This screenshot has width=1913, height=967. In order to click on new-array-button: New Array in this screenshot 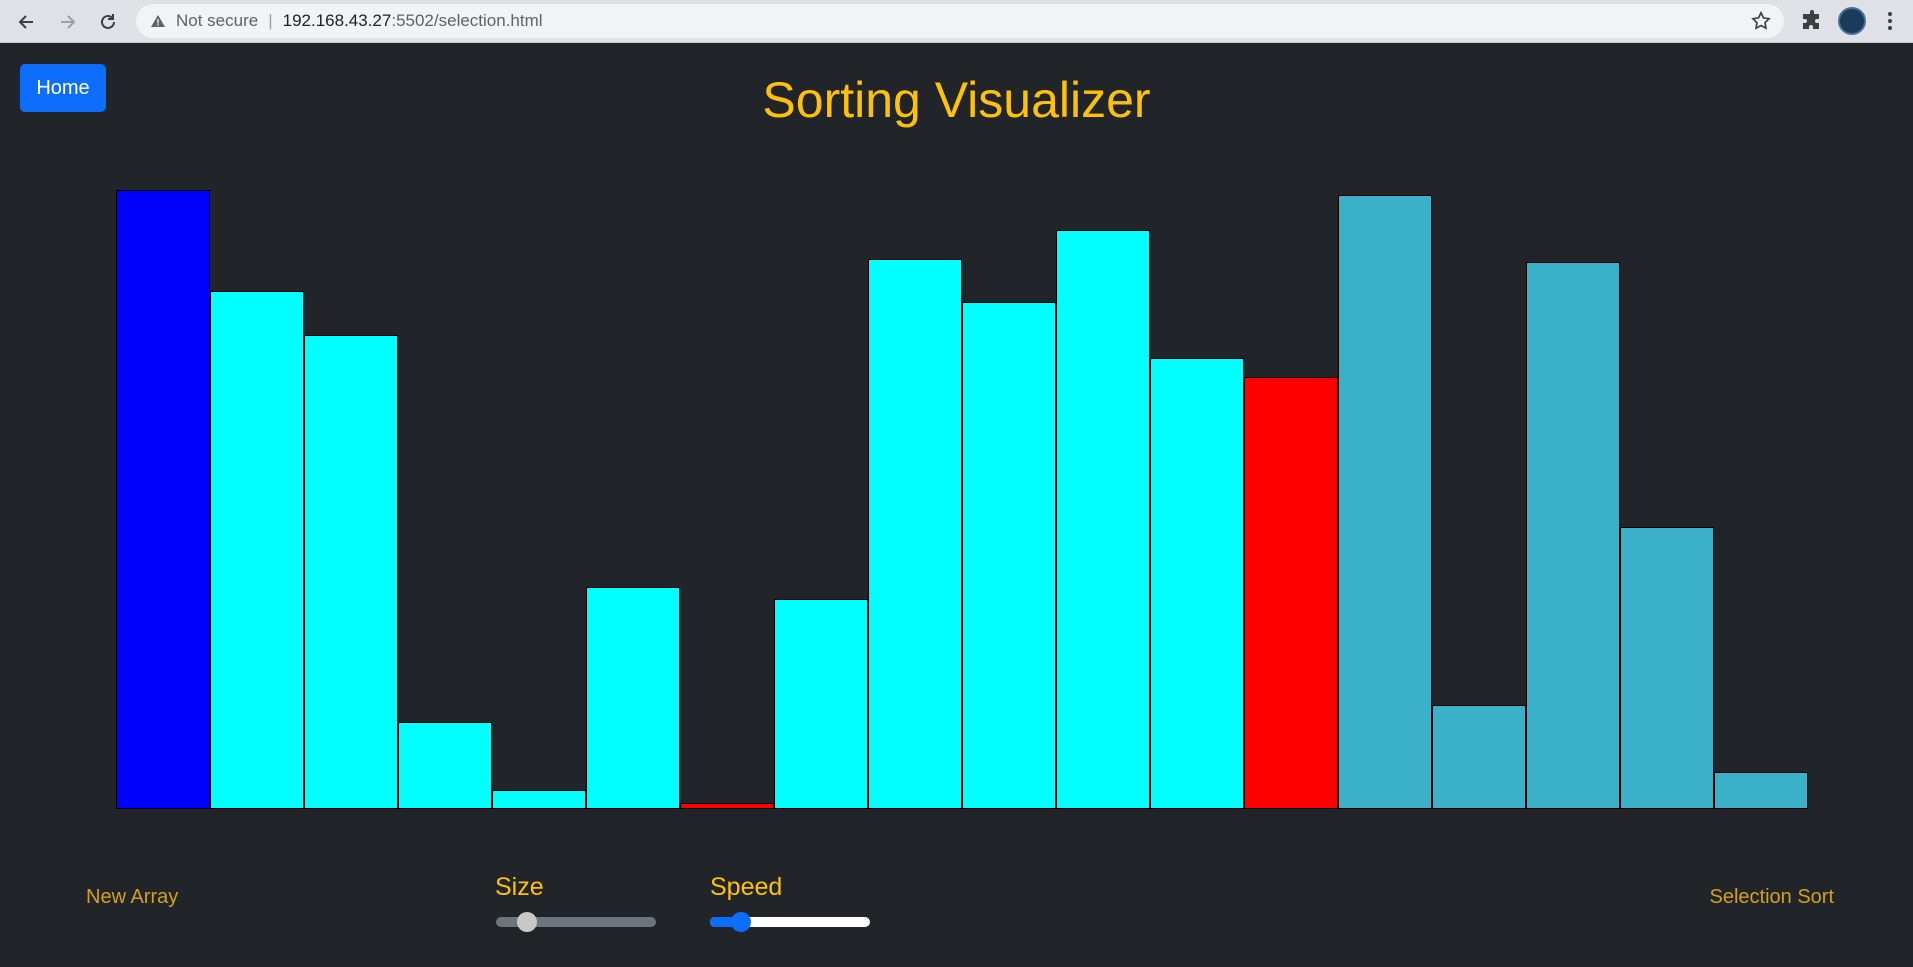, I will do `click(132, 897)`.